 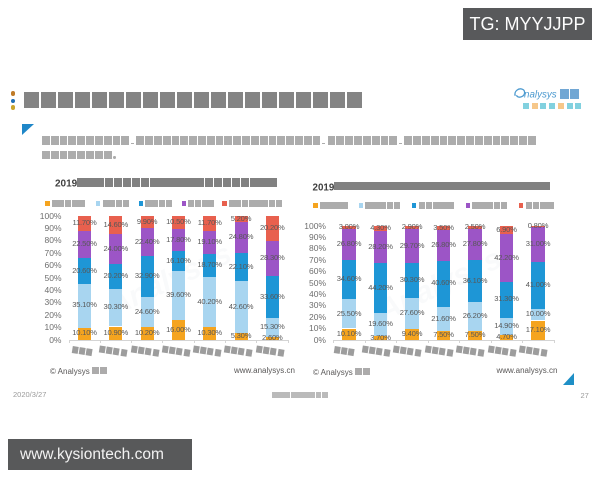 I want to click on svg-text: nalysys, so click(x=540, y=95).